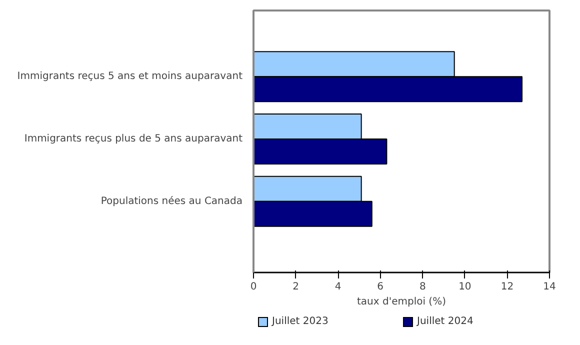  I want to click on y-tick-label: Populations nées au Canada, so click(171, 201).